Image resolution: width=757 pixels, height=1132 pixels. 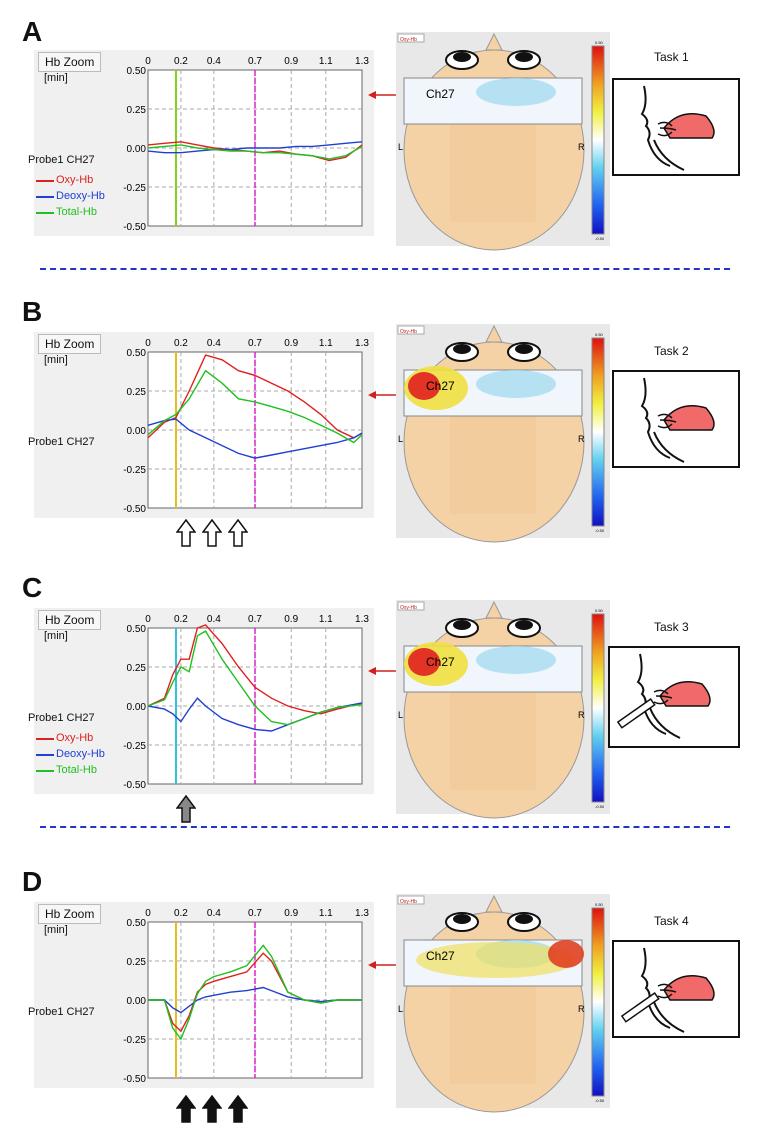 What do you see at coordinates (493, 740) in the screenshot?
I see `face-region` at bounding box center [493, 740].